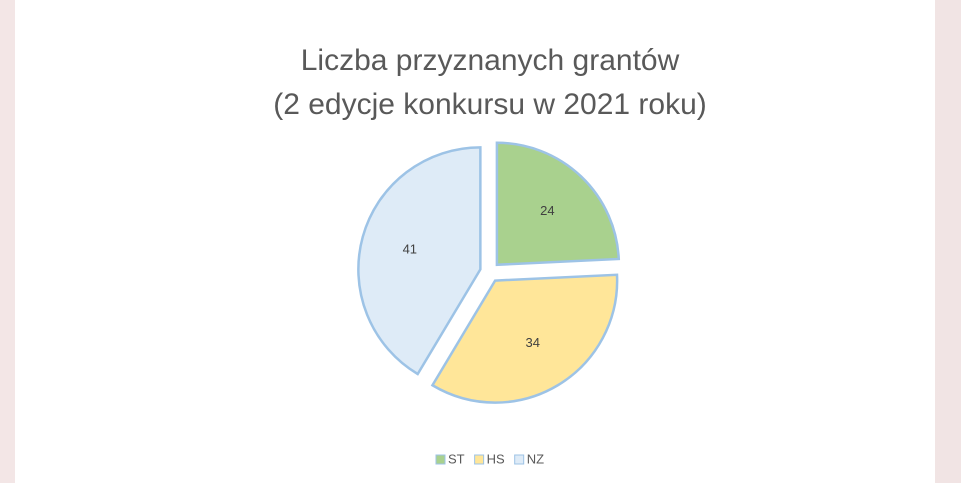 This screenshot has width=961, height=483. What do you see at coordinates (496, 458) in the screenshot?
I see `legend-label: HS` at bounding box center [496, 458].